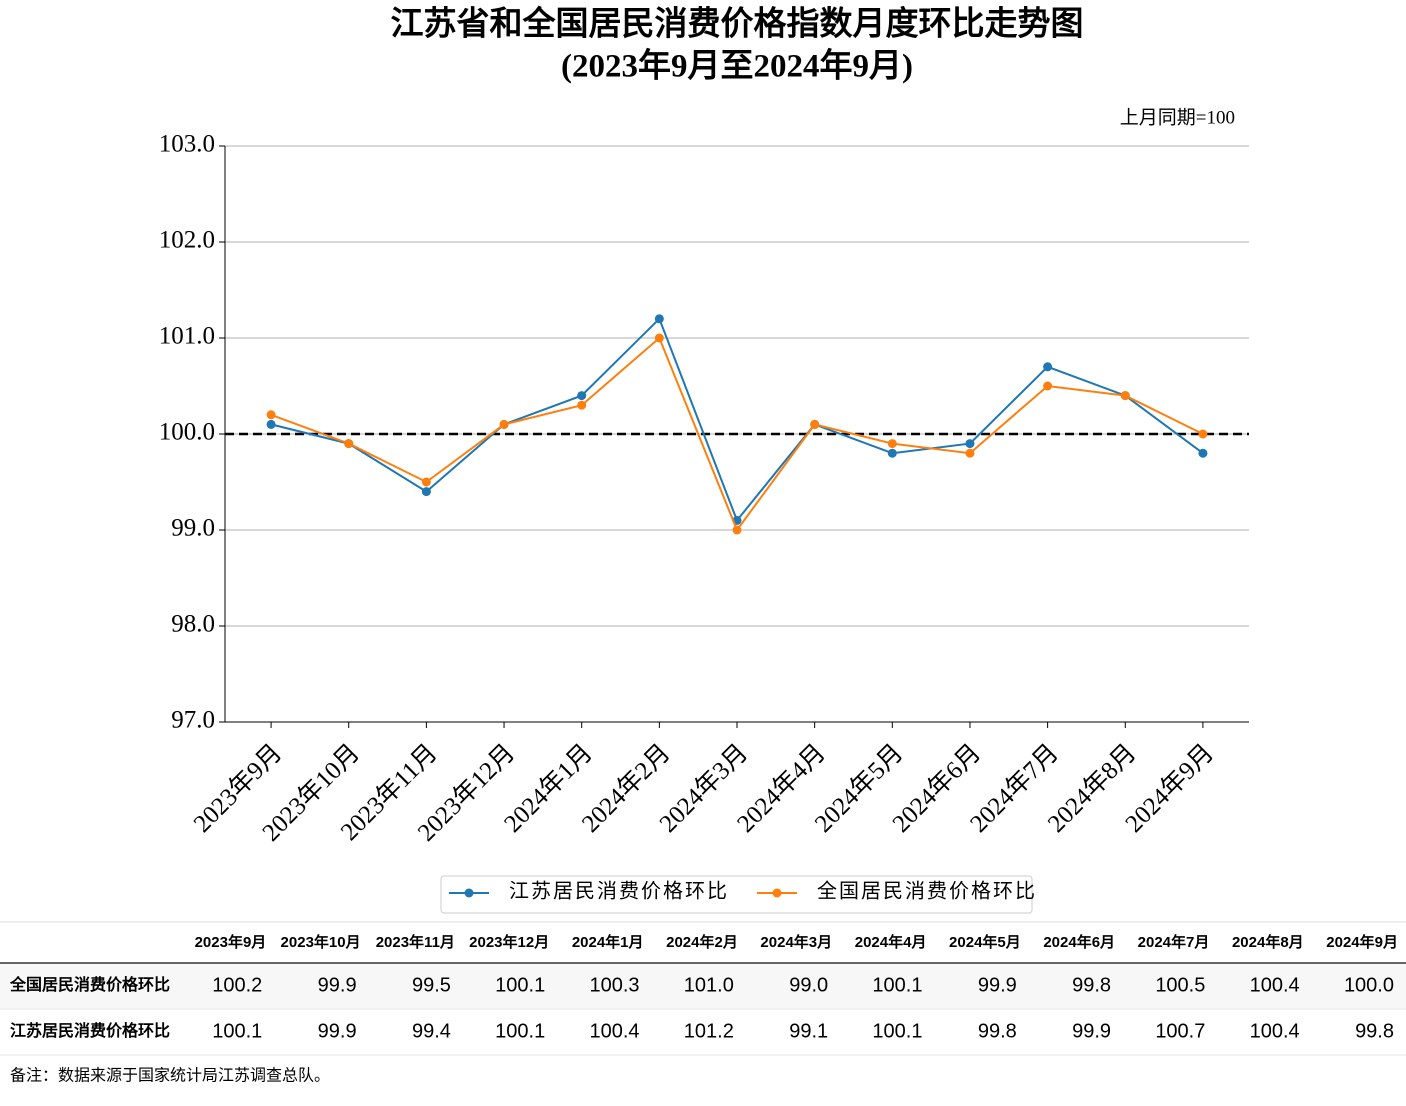 Image resolution: width=1406 pixels, height=1106 pixels. I want to click on table-cell: 100.3, so click(614, 985).